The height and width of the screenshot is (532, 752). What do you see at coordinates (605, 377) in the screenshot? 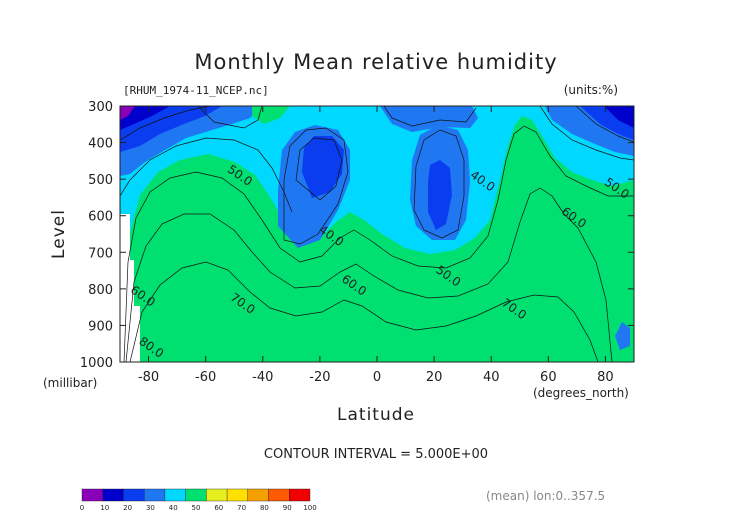
I see `x-tick-label: 80` at bounding box center [605, 377].